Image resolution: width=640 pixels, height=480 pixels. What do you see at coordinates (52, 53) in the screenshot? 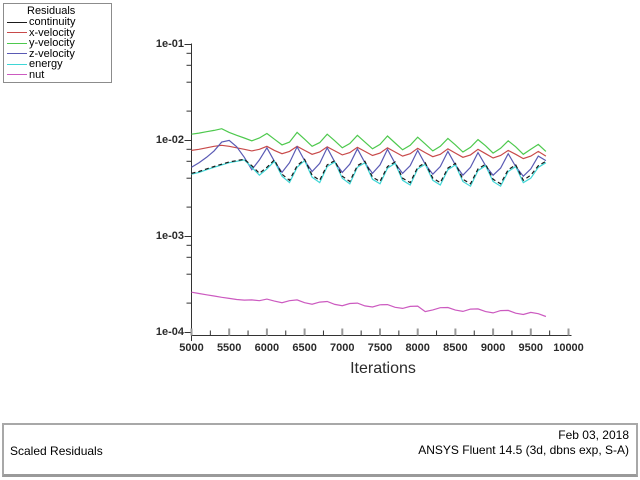
I see `legend-item-label: z-velocity` at bounding box center [52, 53].